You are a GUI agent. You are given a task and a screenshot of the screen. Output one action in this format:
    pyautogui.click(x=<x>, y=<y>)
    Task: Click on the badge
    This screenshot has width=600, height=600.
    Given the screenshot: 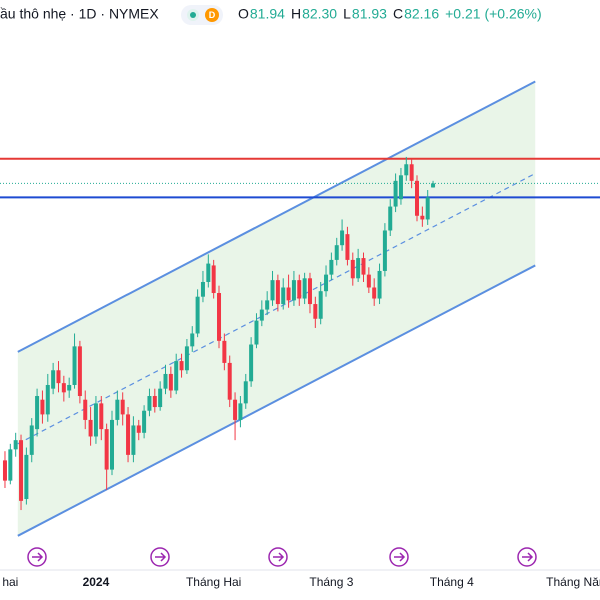 What is the action you would take?
    pyautogui.click(x=212, y=15)
    